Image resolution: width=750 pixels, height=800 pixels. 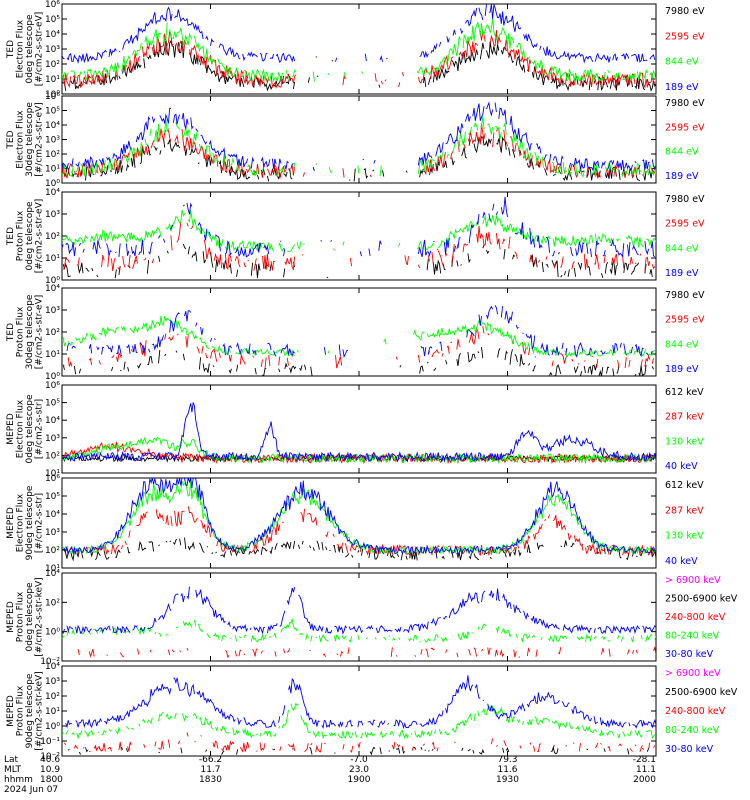 What do you see at coordinates (359, 770) in the screenshot?
I see `footer-value: 23.0` at bounding box center [359, 770].